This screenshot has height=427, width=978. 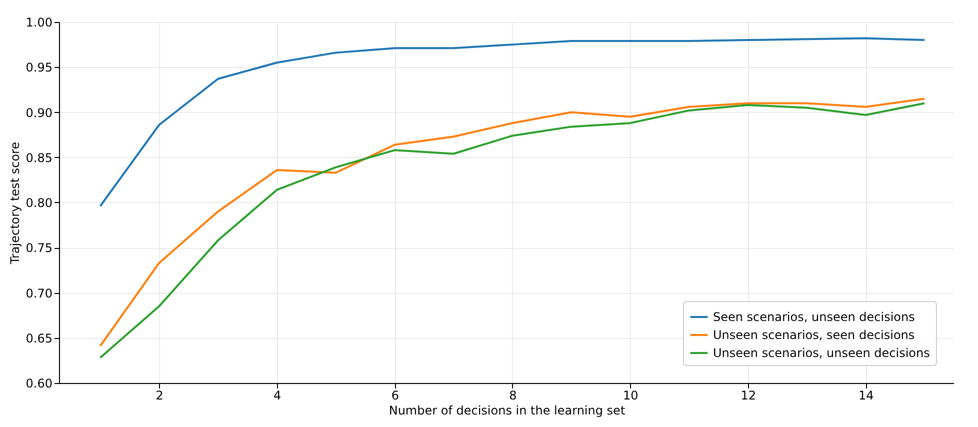 What do you see at coordinates (748, 395) in the screenshot?
I see `x-tick-label: 12` at bounding box center [748, 395].